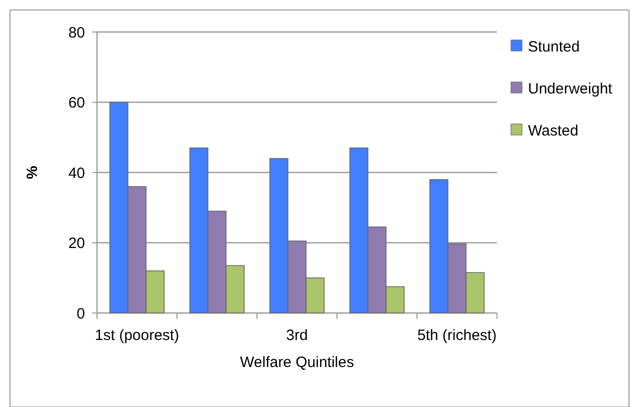  What do you see at coordinates (80, 313) in the screenshot?
I see `y-tick-label: 0` at bounding box center [80, 313].